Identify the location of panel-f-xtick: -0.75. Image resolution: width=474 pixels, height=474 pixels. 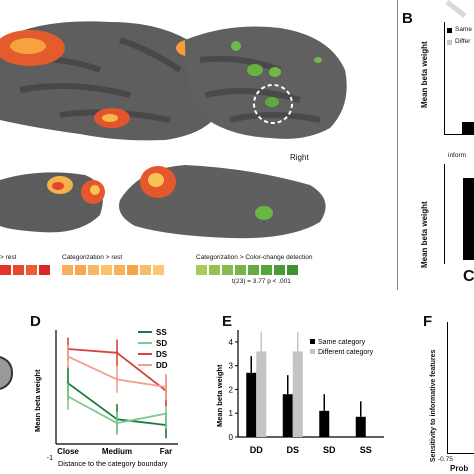
(445, 459).